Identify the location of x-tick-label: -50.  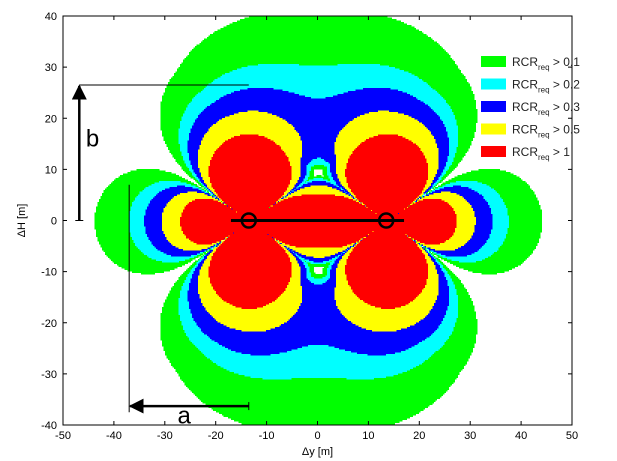
(63, 436).